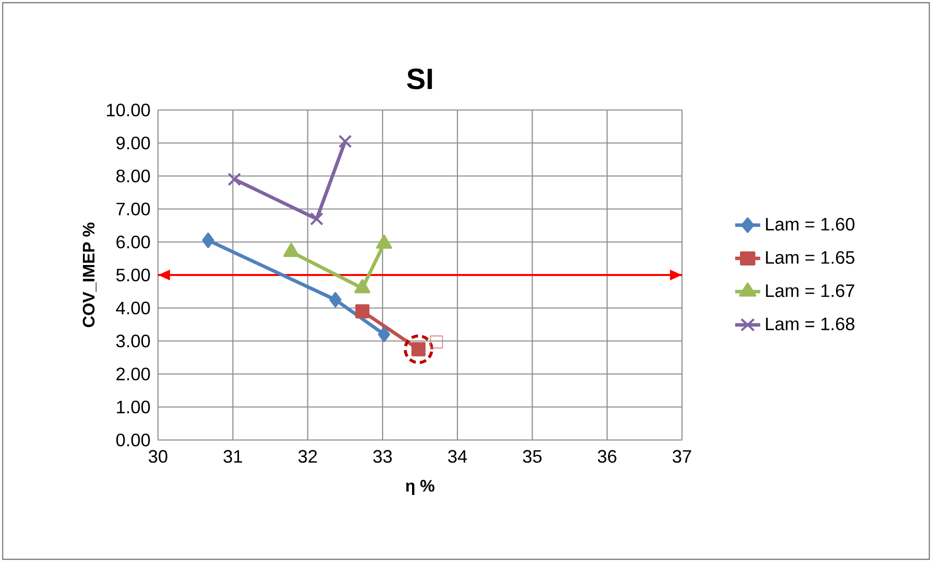 The width and height of the screenshot is (932, 562). What do you see at coordinates (133, 242) in the screenshot?
I see `y-tick-label: 6.00` at bounding box center [133, 242].